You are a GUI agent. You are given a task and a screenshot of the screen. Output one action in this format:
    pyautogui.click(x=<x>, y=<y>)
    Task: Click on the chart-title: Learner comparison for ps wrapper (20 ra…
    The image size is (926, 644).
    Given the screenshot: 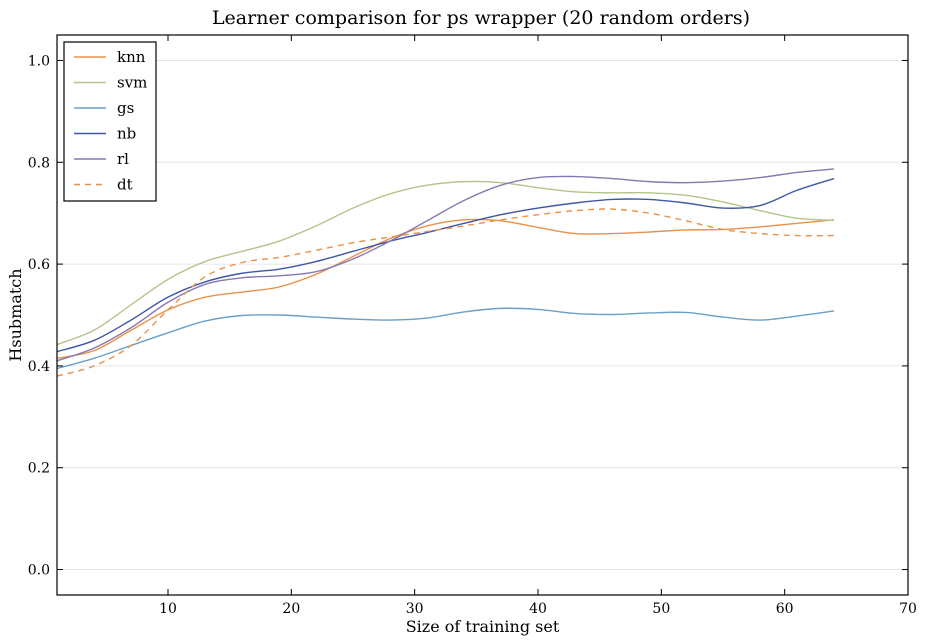 What is the action you would take?
    pyautogui.click(x=481, y=18)
    